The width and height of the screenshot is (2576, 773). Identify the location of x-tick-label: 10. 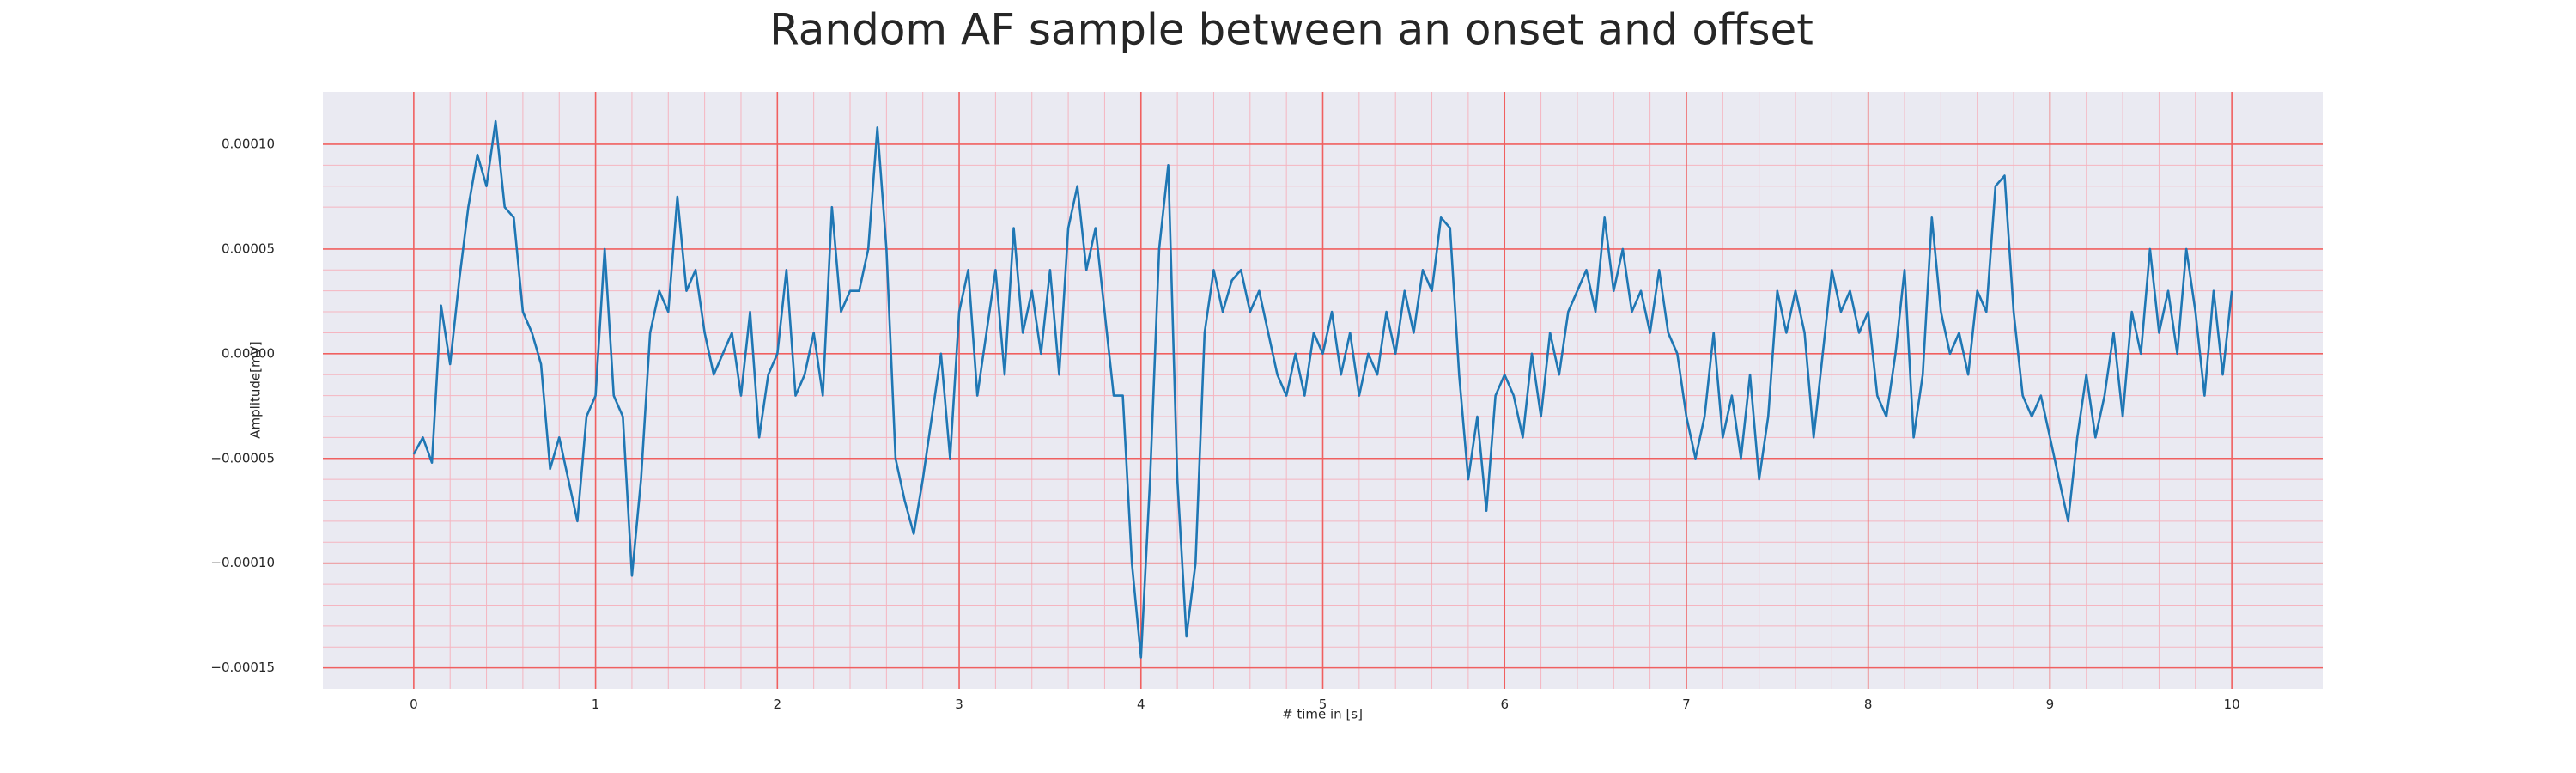
(2232, 704).